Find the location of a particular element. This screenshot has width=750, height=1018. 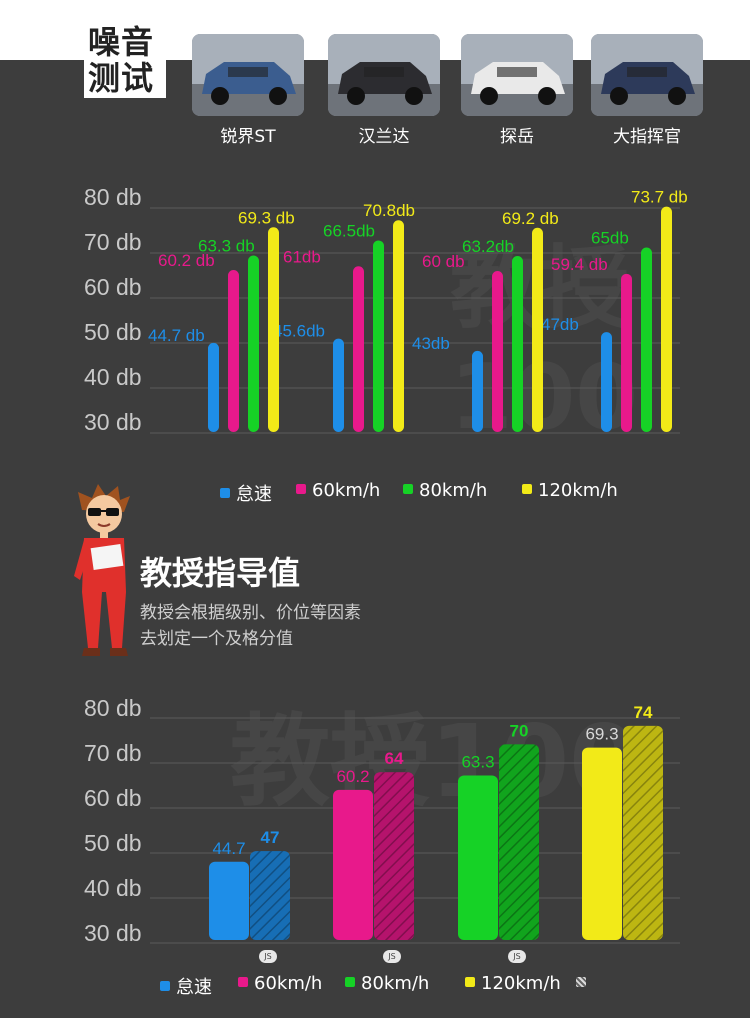

legend-item-hatched is located at coordinates (584, 983).